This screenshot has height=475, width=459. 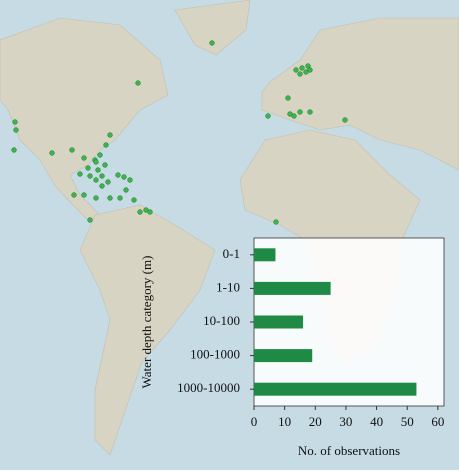 What do you see at coordinates (315, 421) in the screenshot?
I see `x-tick-label: 20` at bounding box center [315, 421].